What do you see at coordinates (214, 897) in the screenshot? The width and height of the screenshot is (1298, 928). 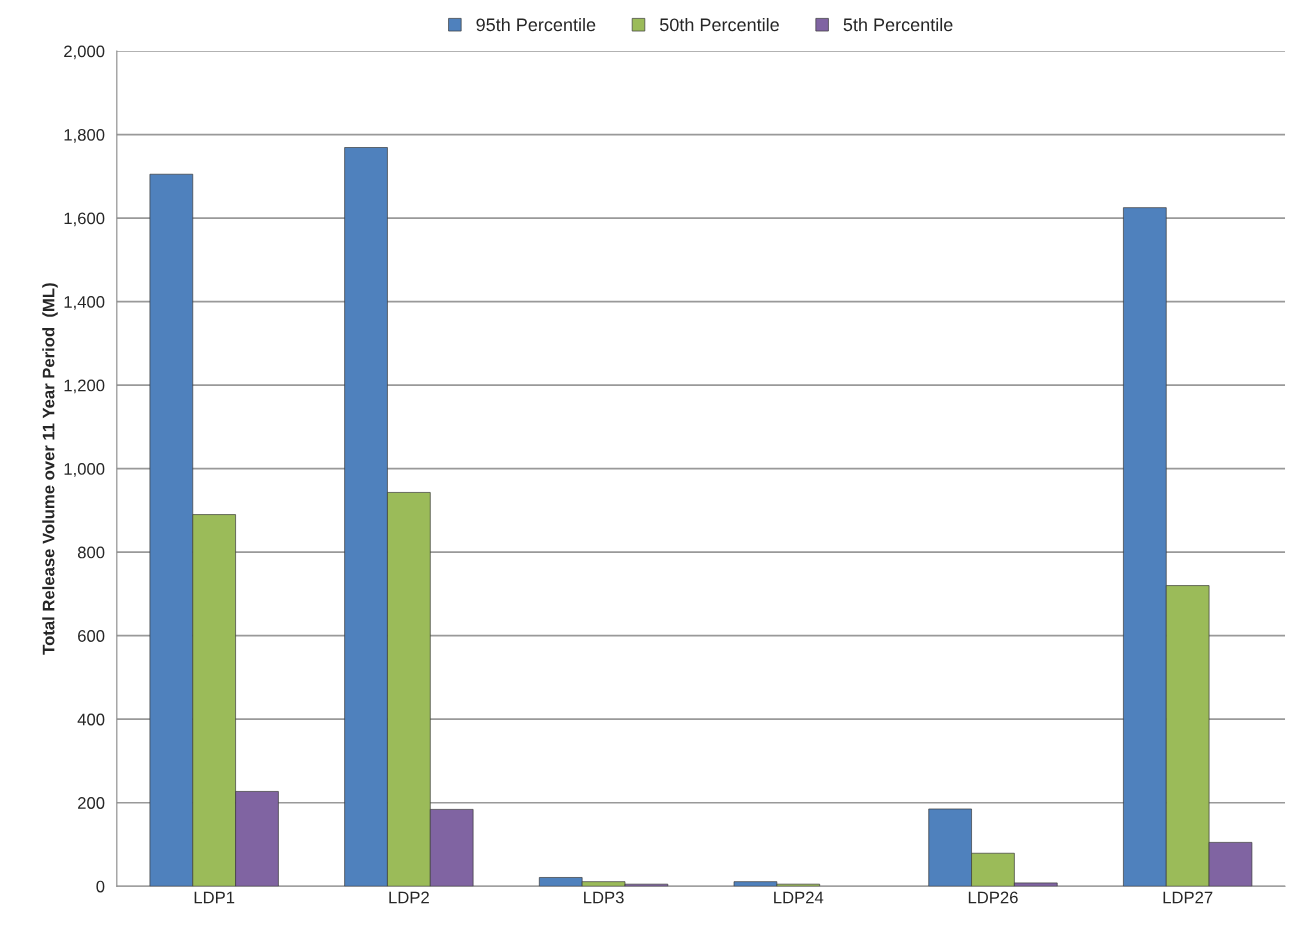 I see `x-tick-label: LDP1` at bounding box center [214, 897].